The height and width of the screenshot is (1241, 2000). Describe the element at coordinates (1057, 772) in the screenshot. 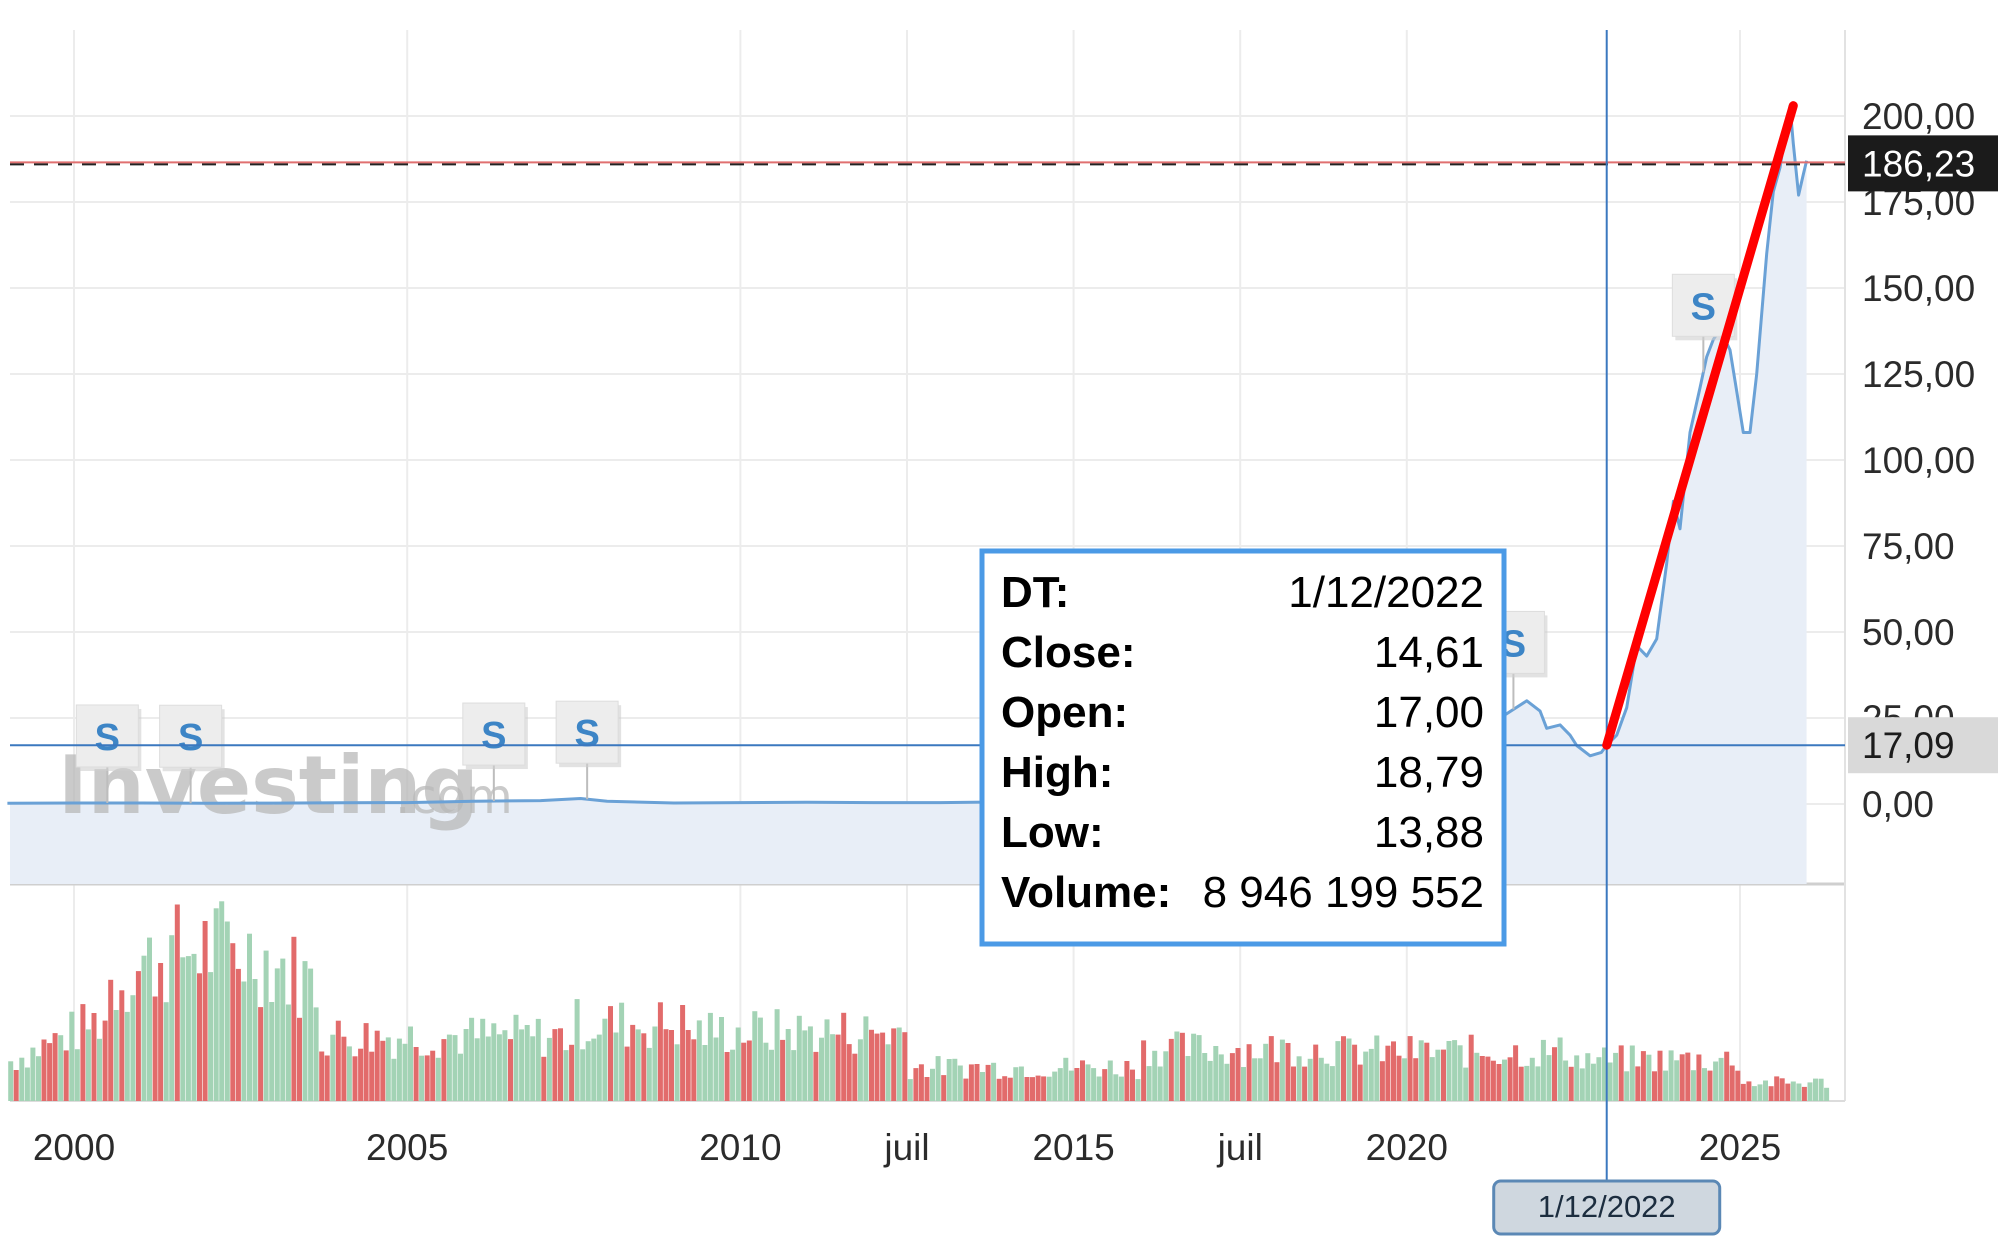

I see `tooltip-label: High:` at that location.